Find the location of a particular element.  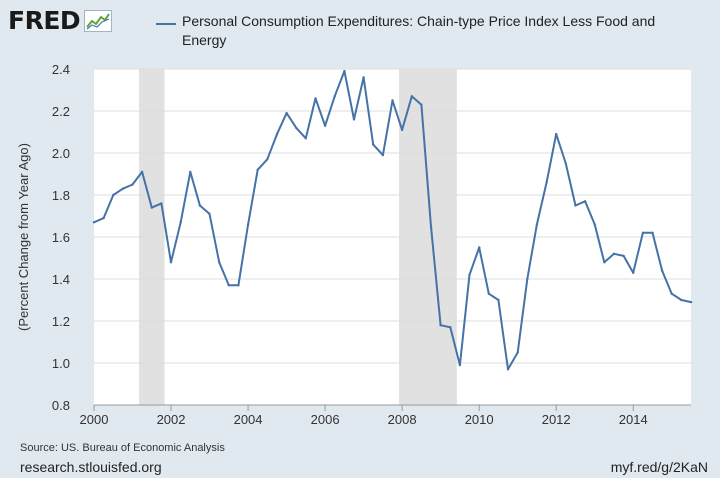

y-tick-label: 2.4 is located at coordinates (61, 69).